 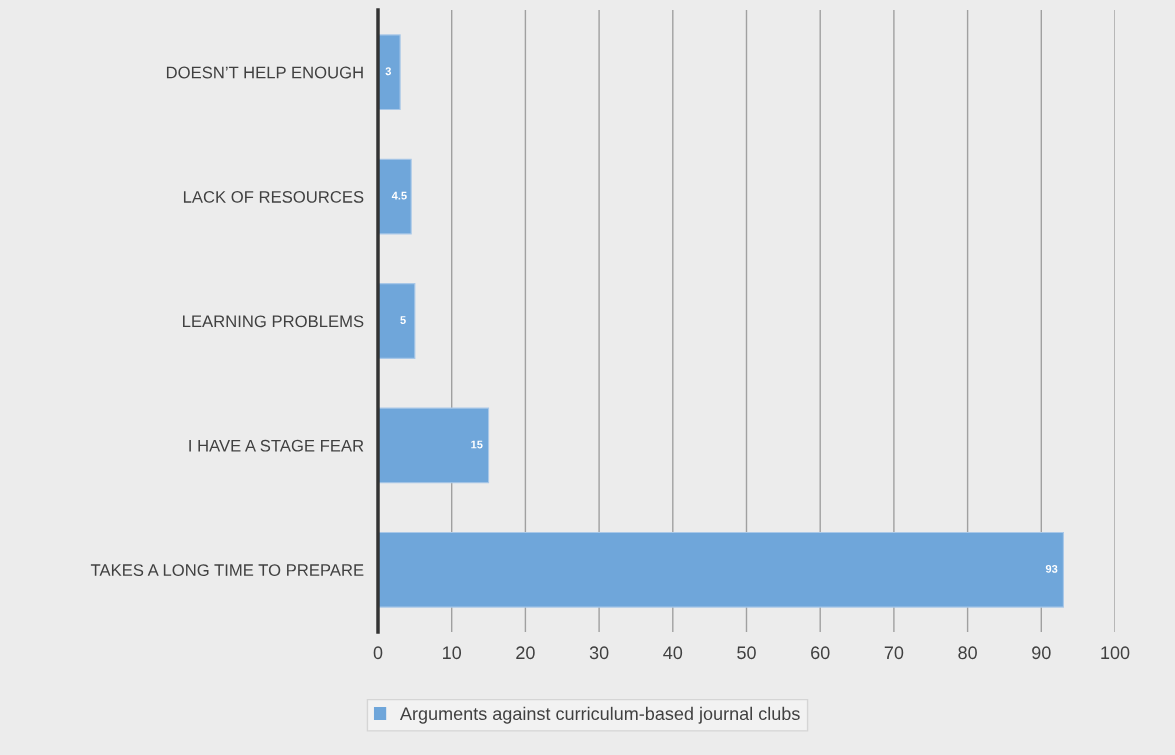 What do you see at coordinates (1051, 568) in the screenshot?
I see `data-label: 93` at bounding box center [1051, 568].